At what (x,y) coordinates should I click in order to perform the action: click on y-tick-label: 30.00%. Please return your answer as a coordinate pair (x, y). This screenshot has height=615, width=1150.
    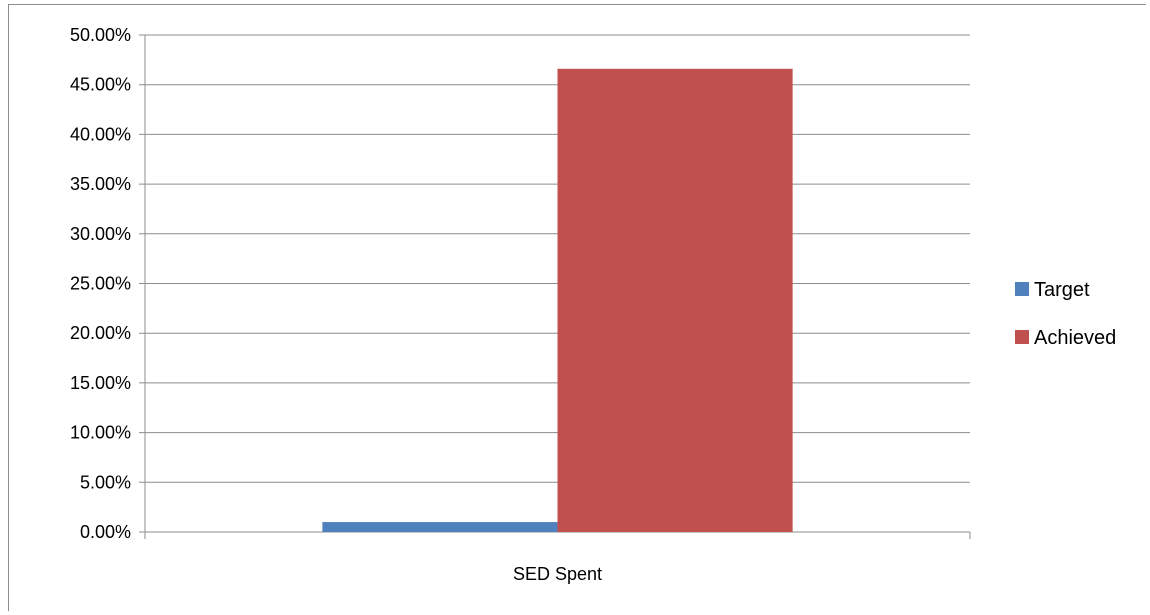
    Looking at the image, I should click on (100, 234).